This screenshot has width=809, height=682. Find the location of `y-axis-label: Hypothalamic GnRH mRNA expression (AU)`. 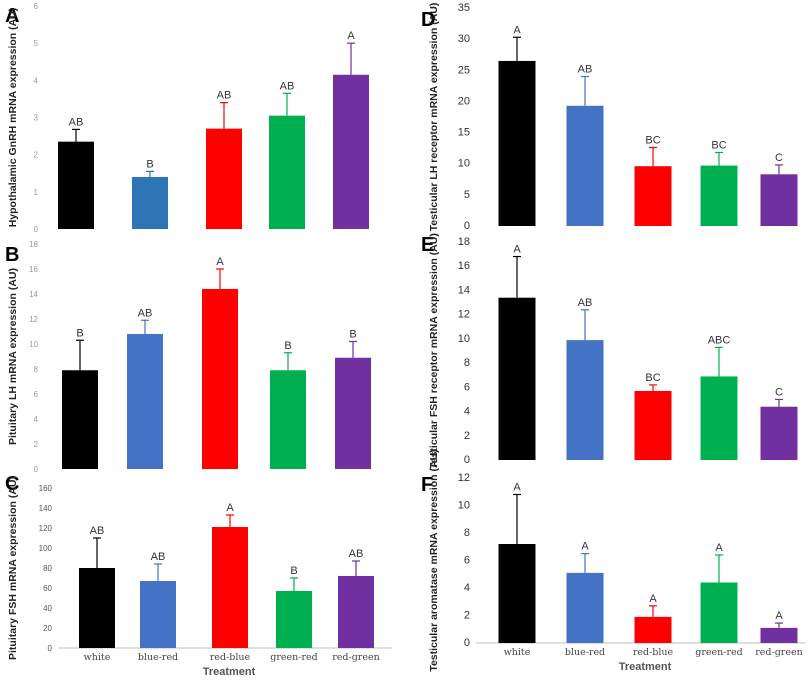

y-axis-label: Hypothalamic GnRH mRNA expression (AU) is located at coordinates (13, 118).